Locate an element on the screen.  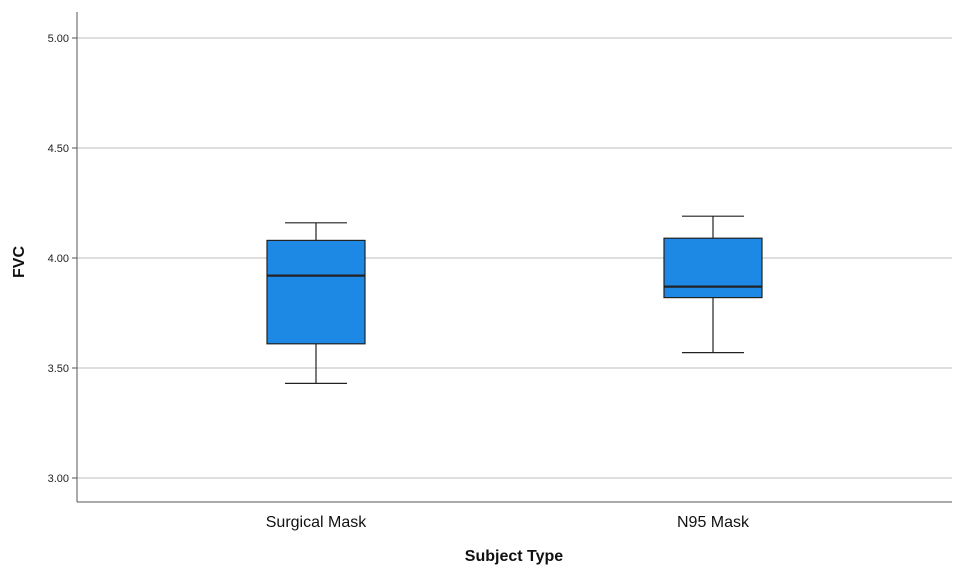
y-tick-label: 4.00 is located at coordinates (58, 259).